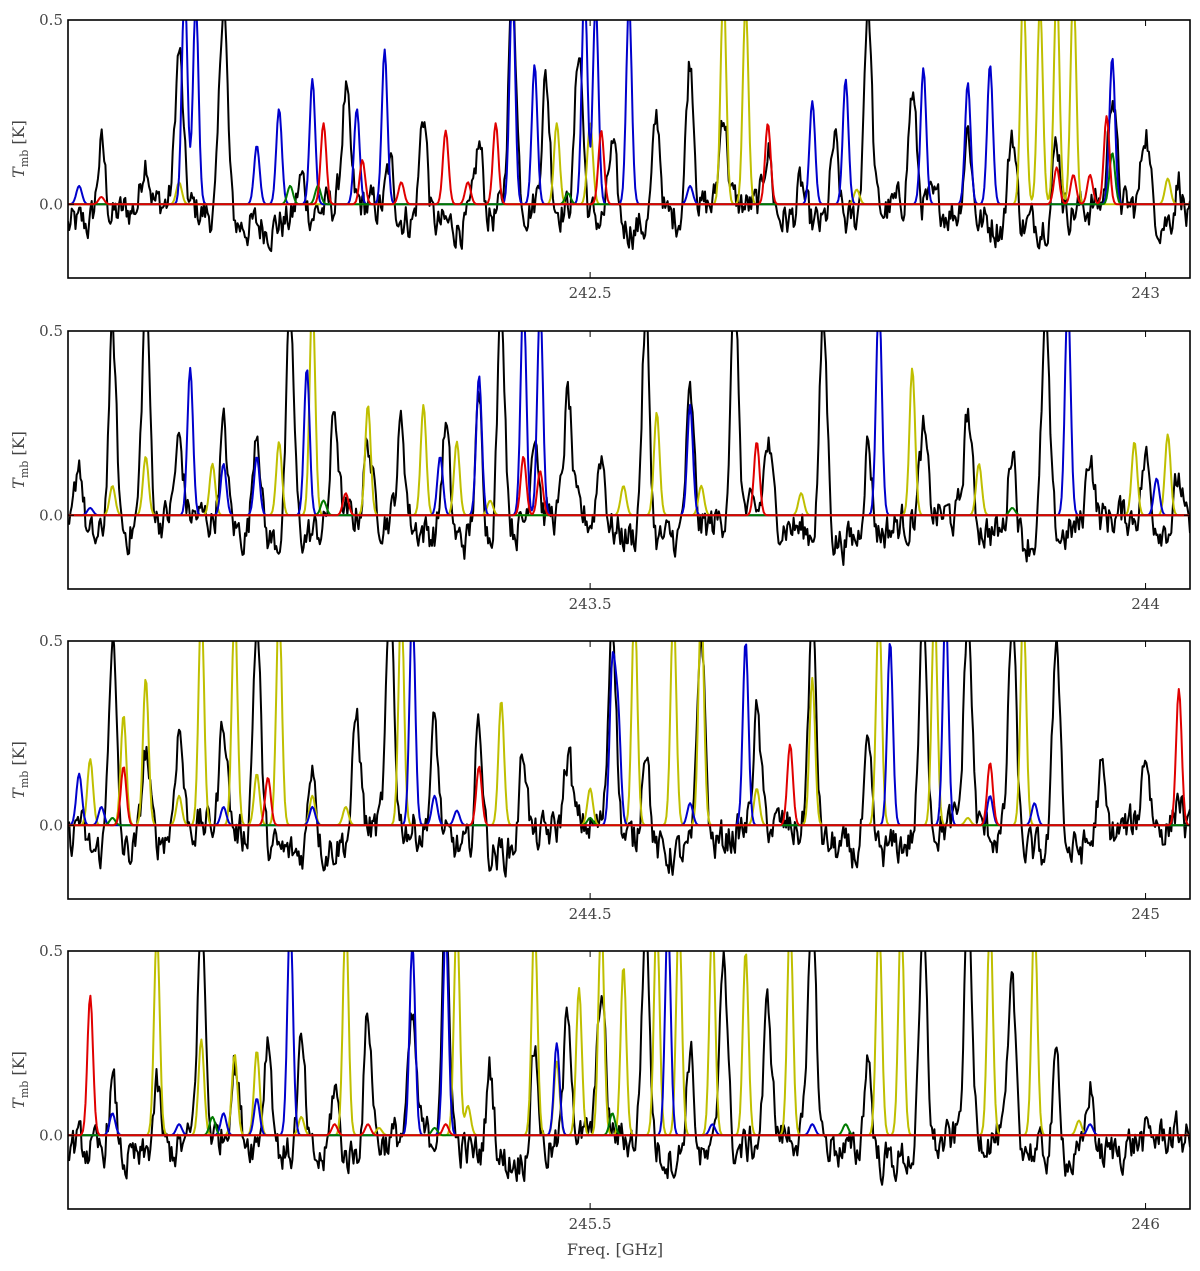 The width and height of the screenshot is (1200, 1271). Describe the element at coordinates (1145, 914) in the screenshot. I see `x-tick-label: 245` at that location.